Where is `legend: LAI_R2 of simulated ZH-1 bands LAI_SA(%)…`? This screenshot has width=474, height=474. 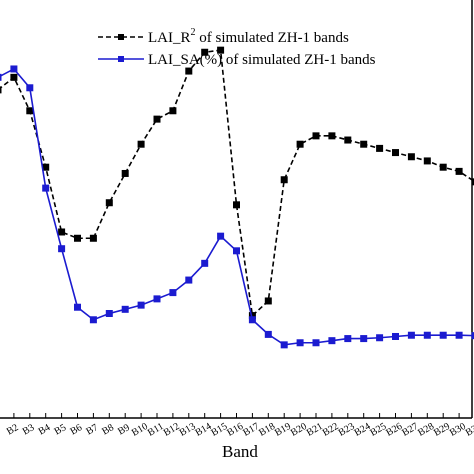 legend: LAI_R2 of simulated ZH-1 bands LAI_SA(%)… is located at coordinates (237, 47).